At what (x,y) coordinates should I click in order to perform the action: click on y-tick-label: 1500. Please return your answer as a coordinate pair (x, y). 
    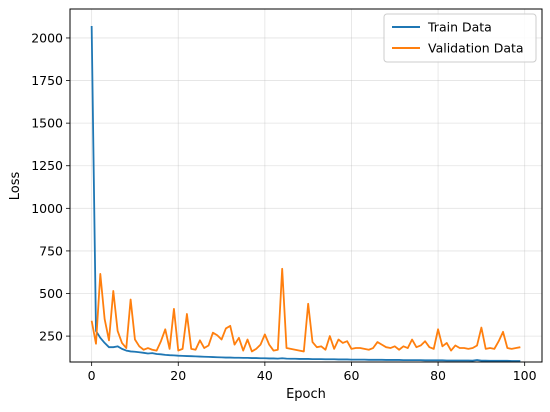
    Looking at the image, I should click on (47, 123).